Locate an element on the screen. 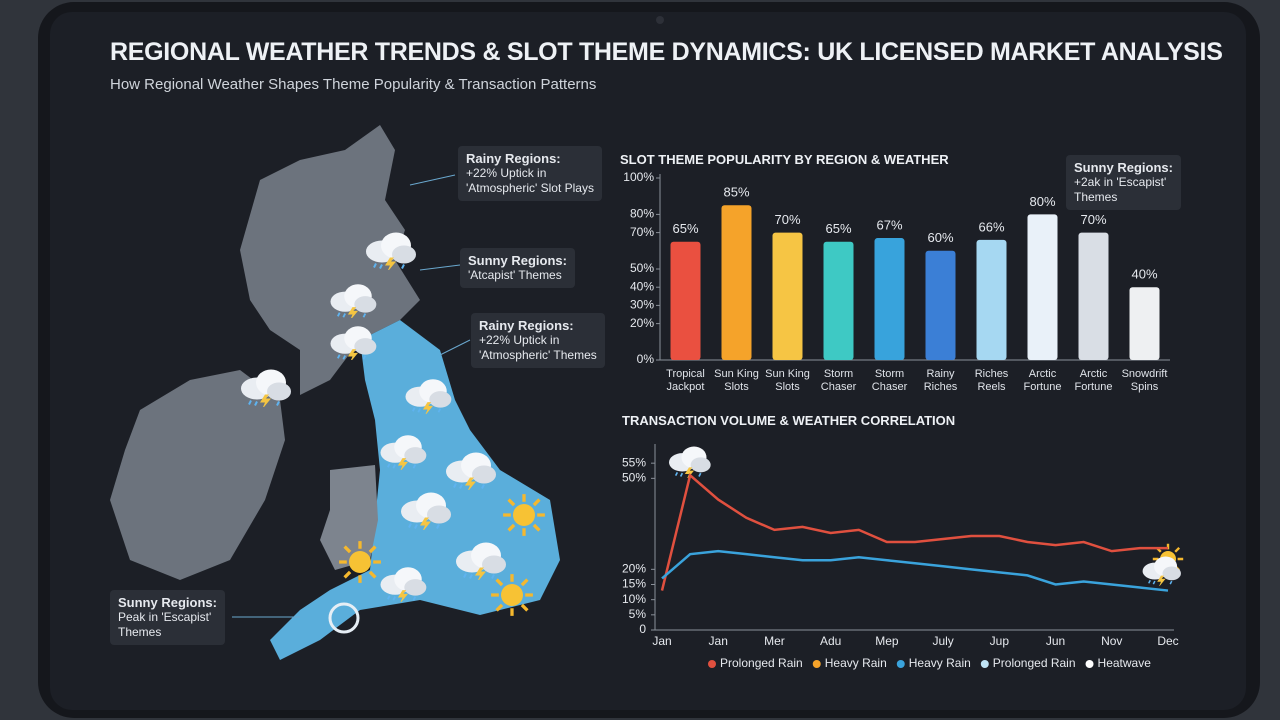 The image size is (1280, 720). value-label: 80% is located at coordinates (1042, 201).